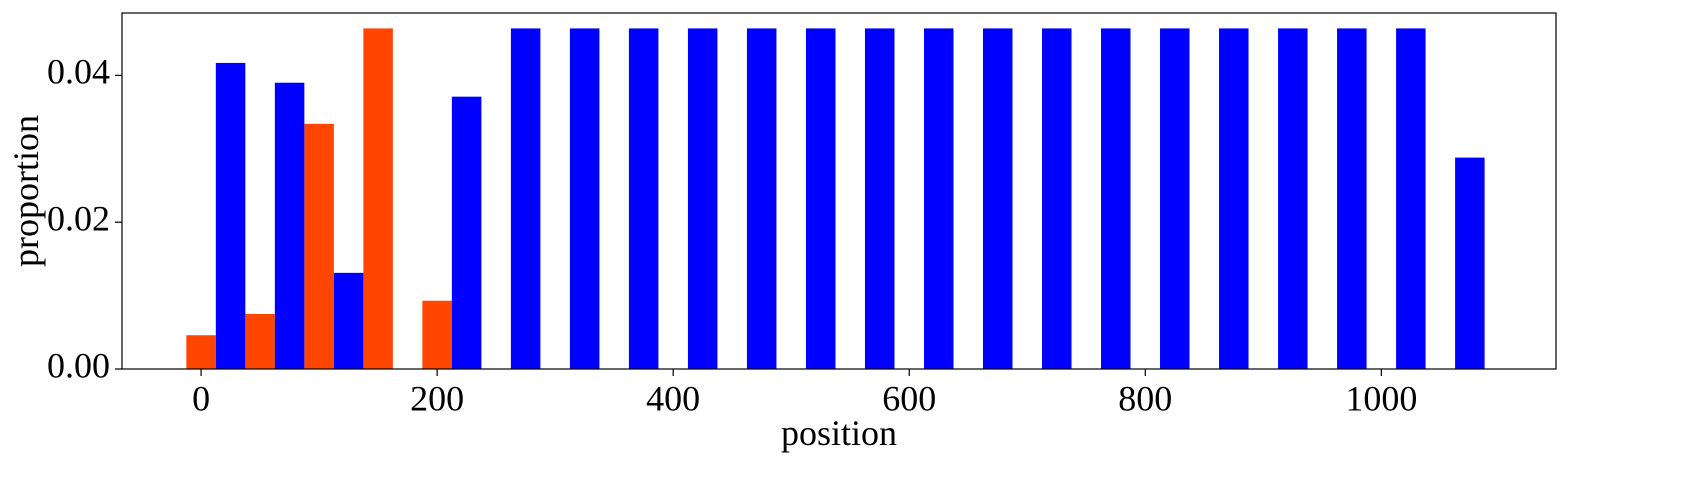 The width and height of the screenshot is (1694, 497). Describe the element at coordinates (909, 398) in the screenshot. I see `x-tick-label: 600` at that location.